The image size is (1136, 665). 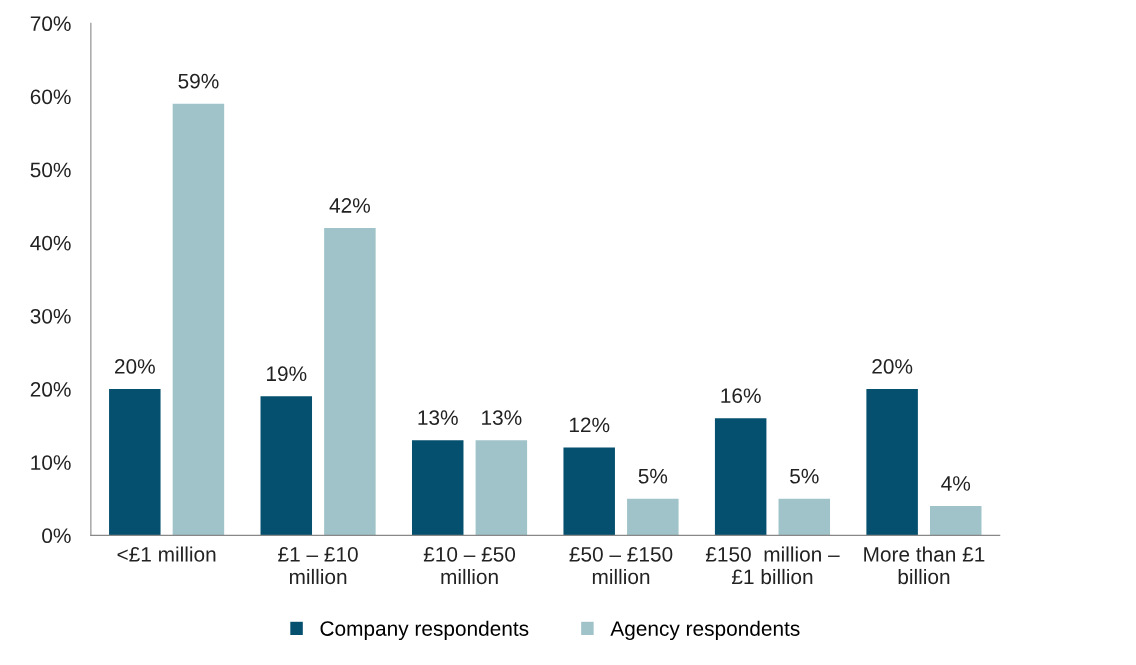 I want to click on text: 16%, so click(x=741, y=396).